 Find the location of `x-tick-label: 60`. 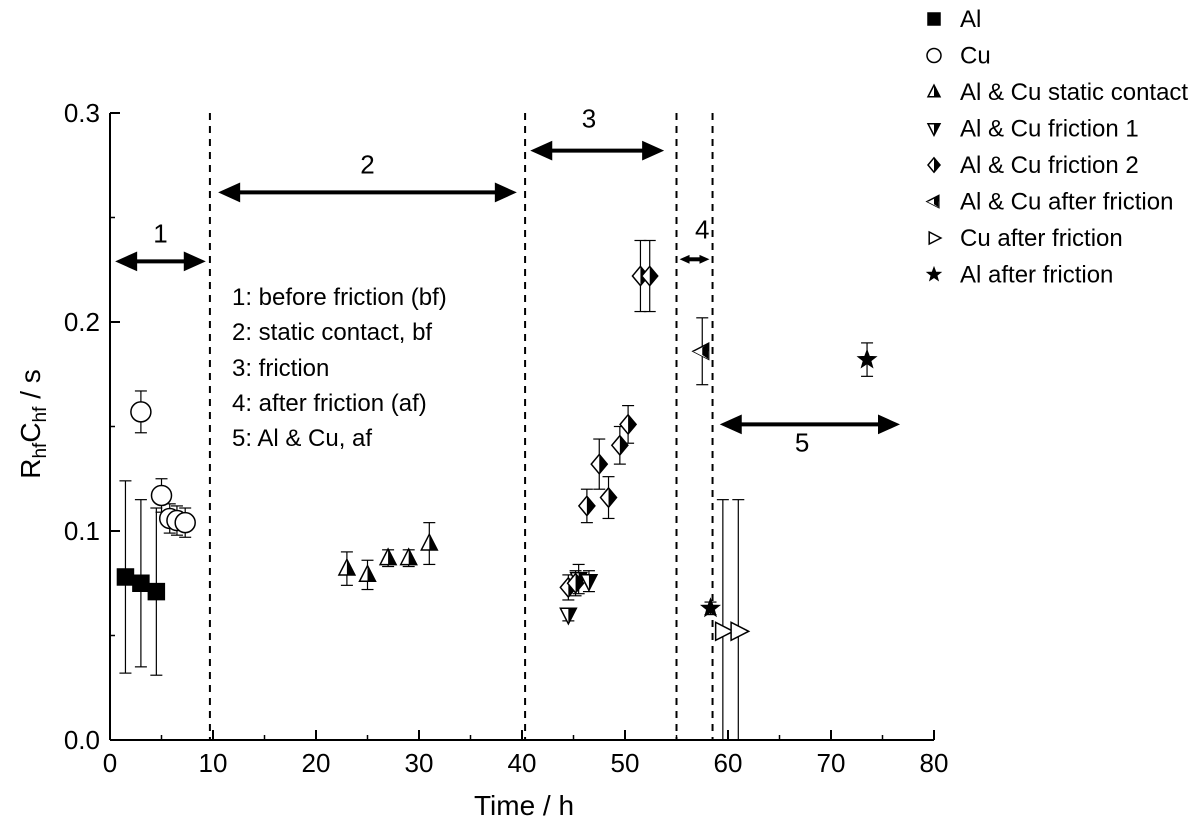

x-tick-label: 60 is located at coordinates (728, 763).